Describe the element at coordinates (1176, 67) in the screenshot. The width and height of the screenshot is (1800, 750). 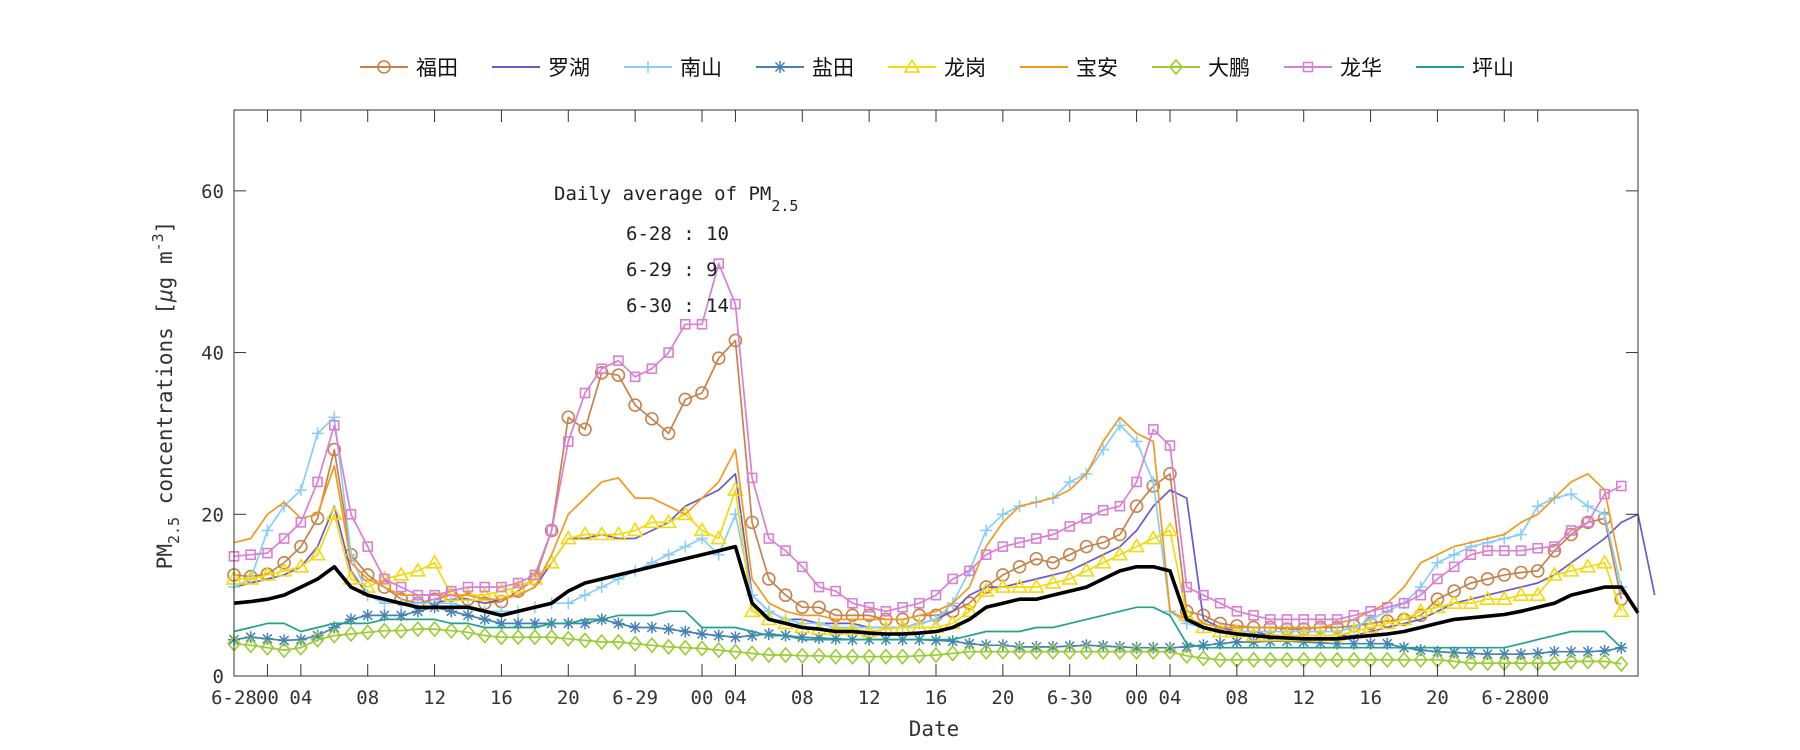
I see `legend-marker` at that location.